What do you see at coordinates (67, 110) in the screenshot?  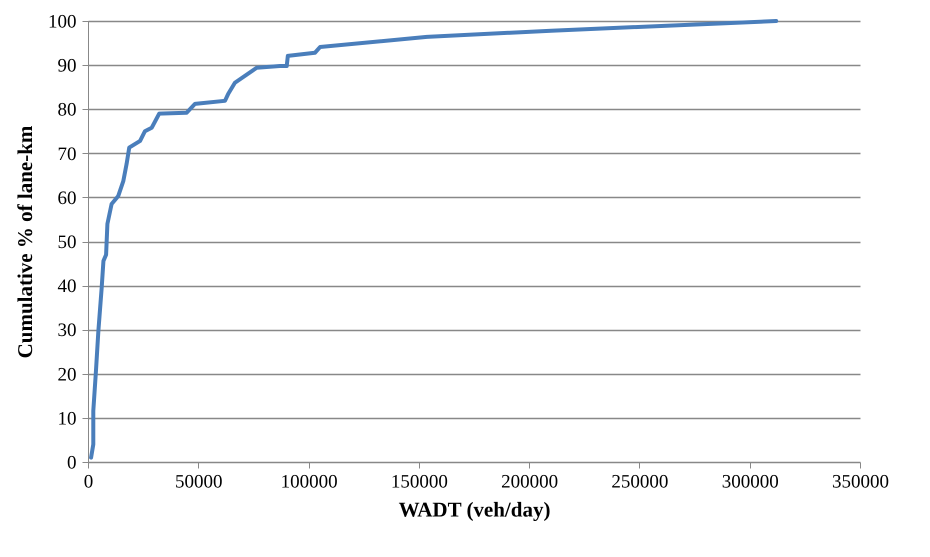 I see `y-tick-label: 80` at bounding box center [67, 110].